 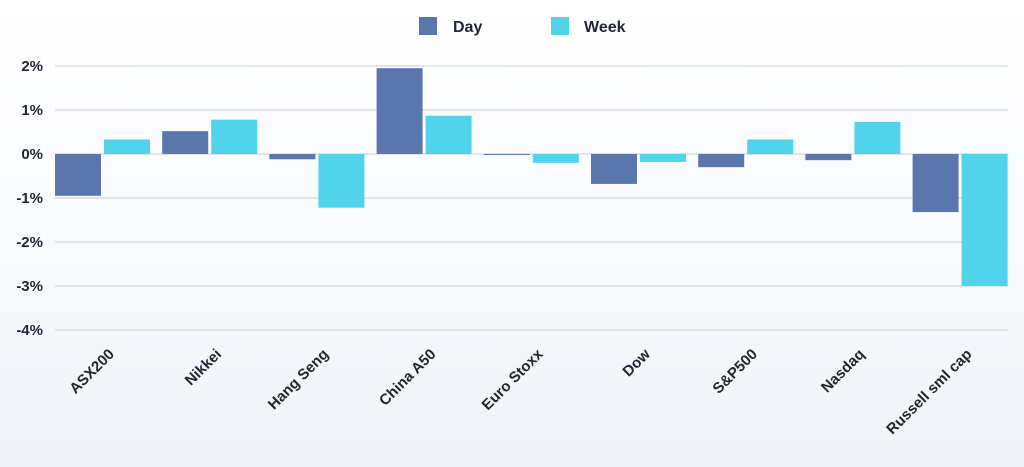 I want to click on x-category-label: Russell sml cap, so click(x=929, y=392).